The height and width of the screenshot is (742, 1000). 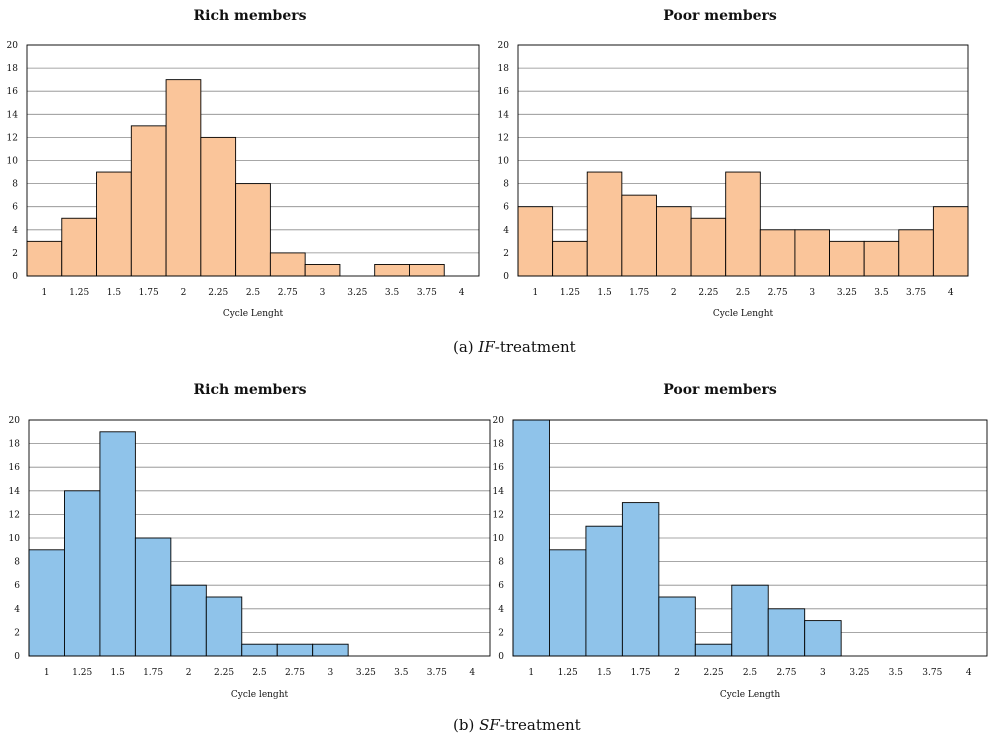 What do you see at coordinates (881, 293) in the screenshot?
I see `x-tick-label-1: 3.5` at bounding box center [881, 293].